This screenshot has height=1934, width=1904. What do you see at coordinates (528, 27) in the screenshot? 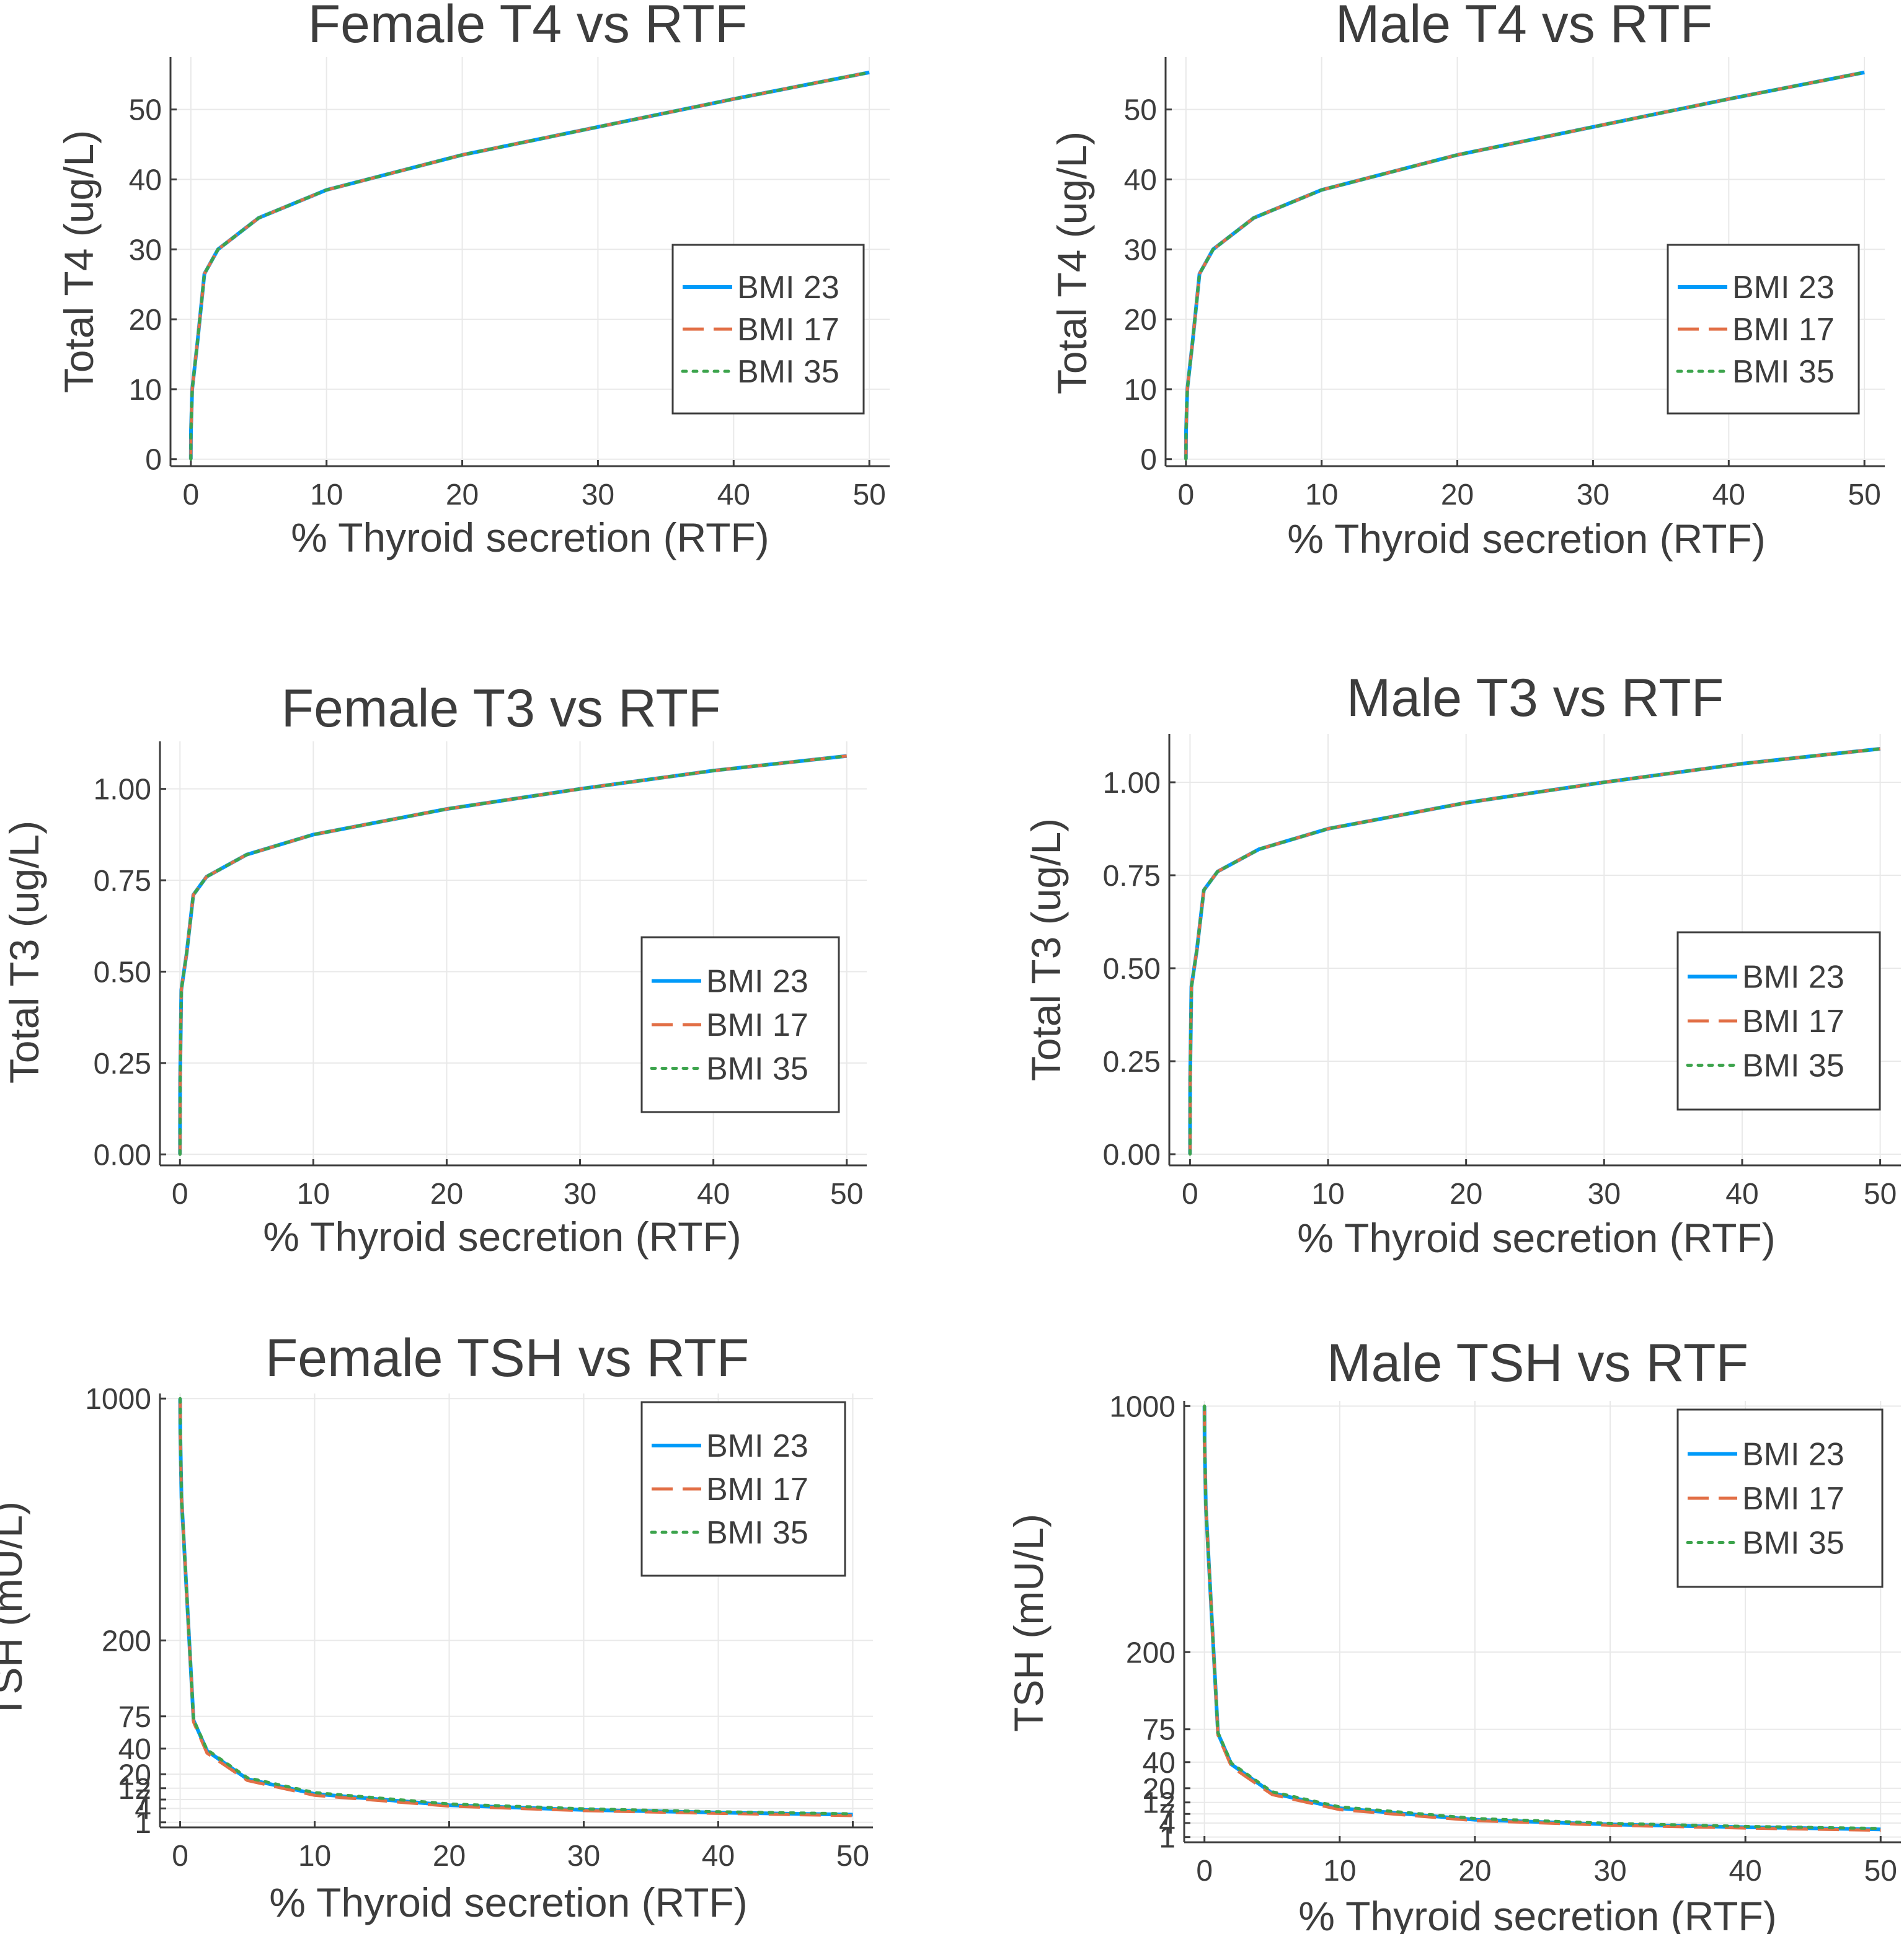
I see `chart-title: Female T4 vs RTF` at bounding box center [528, 27].